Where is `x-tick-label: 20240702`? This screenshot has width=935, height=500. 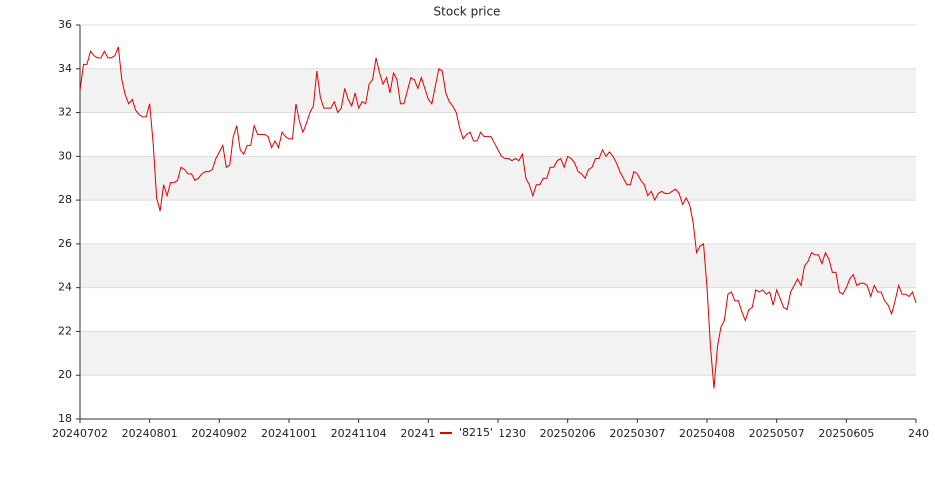 x-tick-label: 20240702 is located at coordinates (80, 433).